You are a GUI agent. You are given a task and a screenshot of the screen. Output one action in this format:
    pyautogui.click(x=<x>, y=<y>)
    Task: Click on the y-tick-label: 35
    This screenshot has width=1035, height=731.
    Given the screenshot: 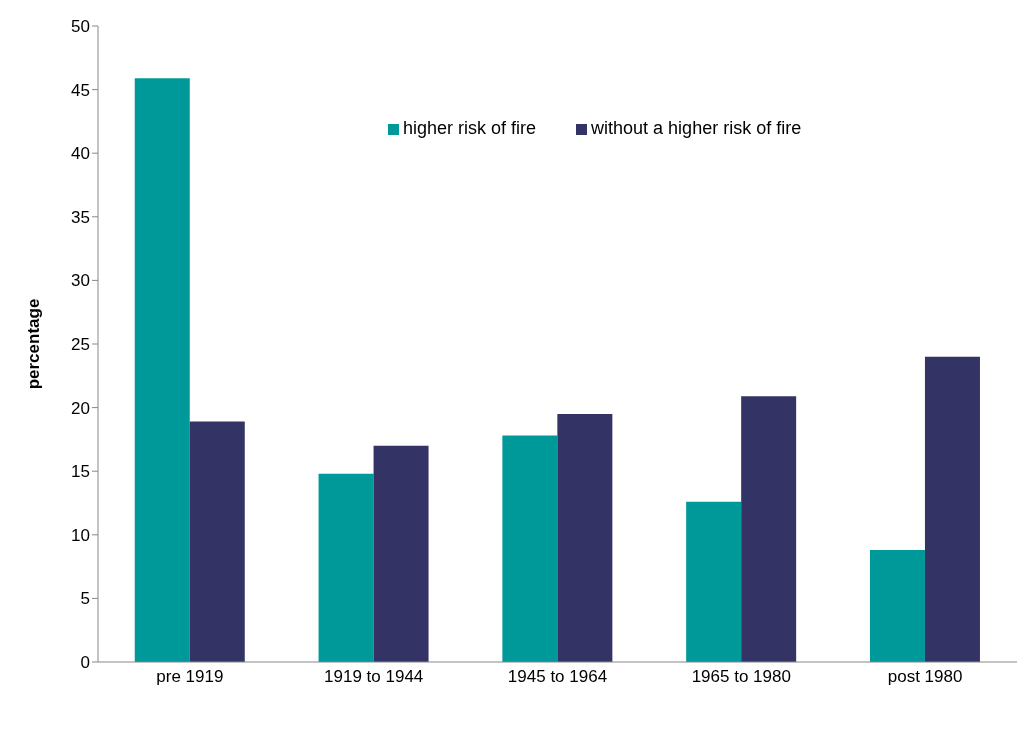 What is the action you would take?
    pyautogui.click(x=80, y=217)
    